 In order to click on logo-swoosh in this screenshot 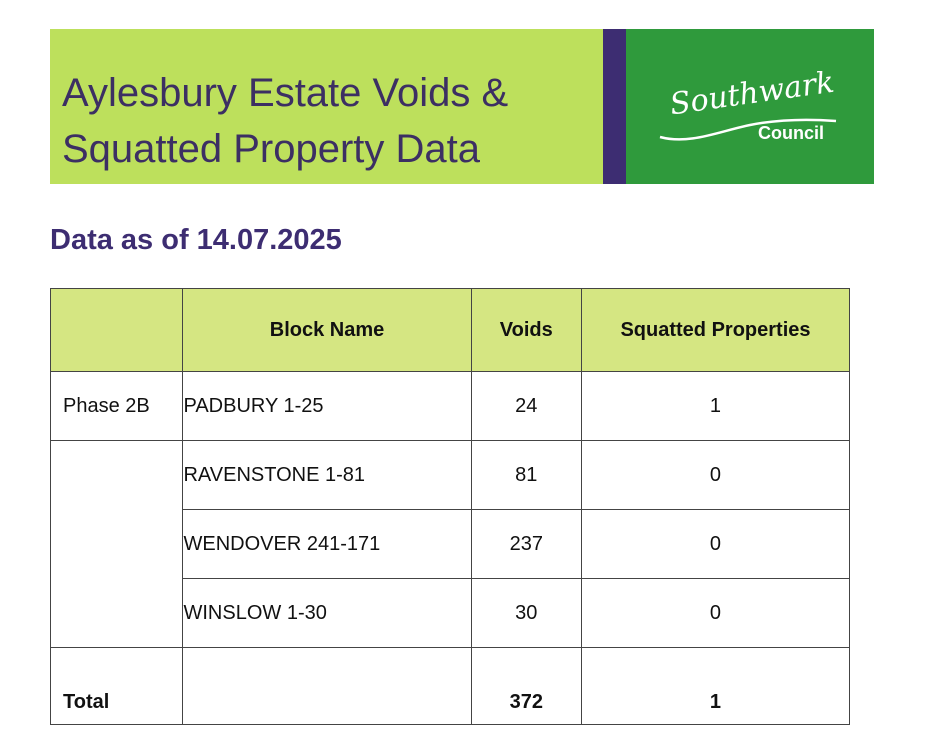, I will do `click(748, 129)`.